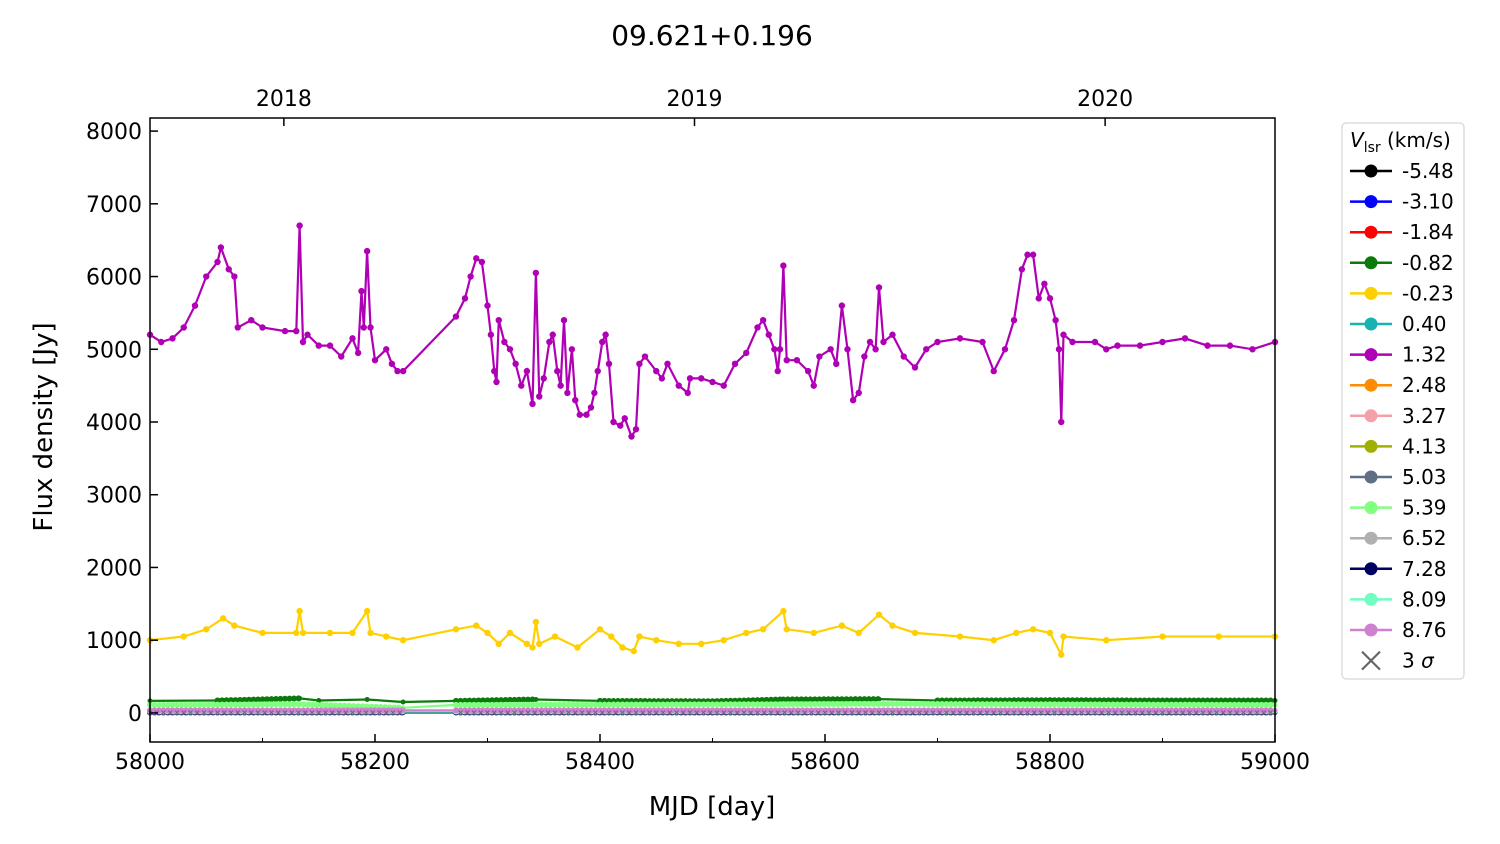  I want to click on legend-item: 8.09, so click(1398, 599).